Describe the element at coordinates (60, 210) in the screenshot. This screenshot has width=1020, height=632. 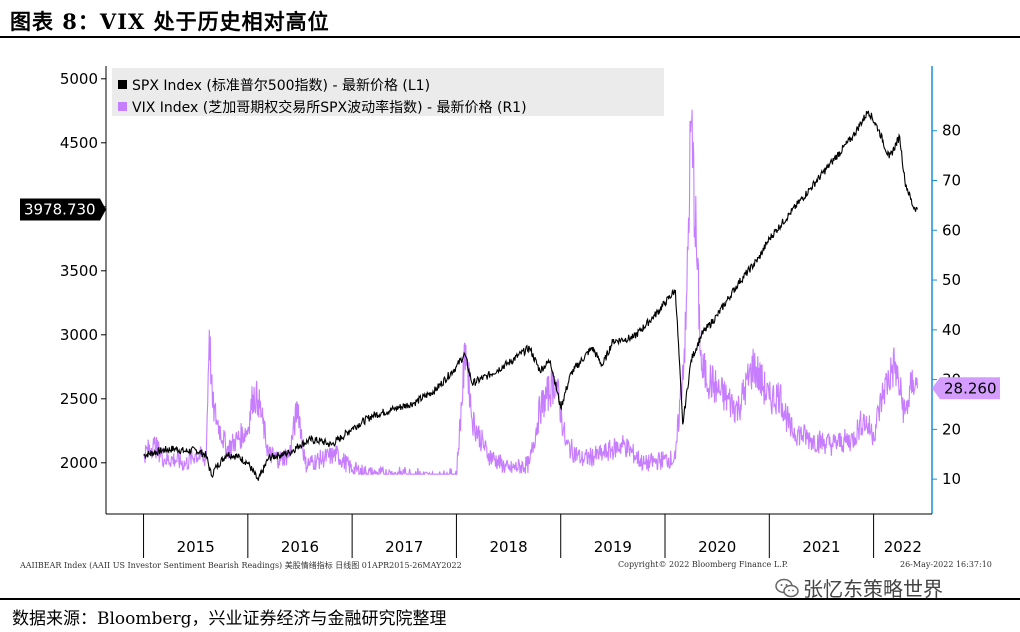
I see `spx-last-value: 3978.730` at that location.